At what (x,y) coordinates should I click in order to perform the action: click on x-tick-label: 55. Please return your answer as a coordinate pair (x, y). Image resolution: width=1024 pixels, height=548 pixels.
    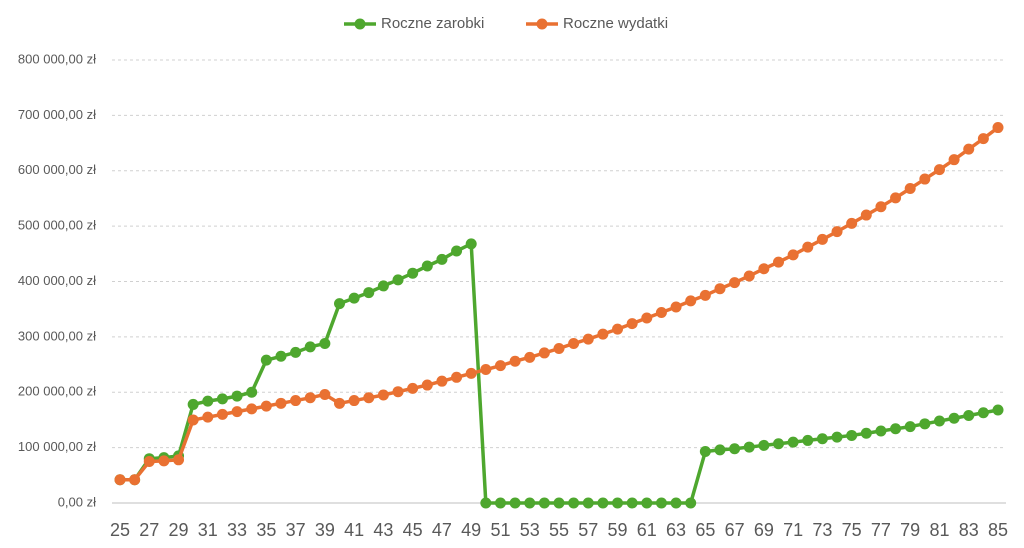
    Looking at the image, I should click on (559, 530).